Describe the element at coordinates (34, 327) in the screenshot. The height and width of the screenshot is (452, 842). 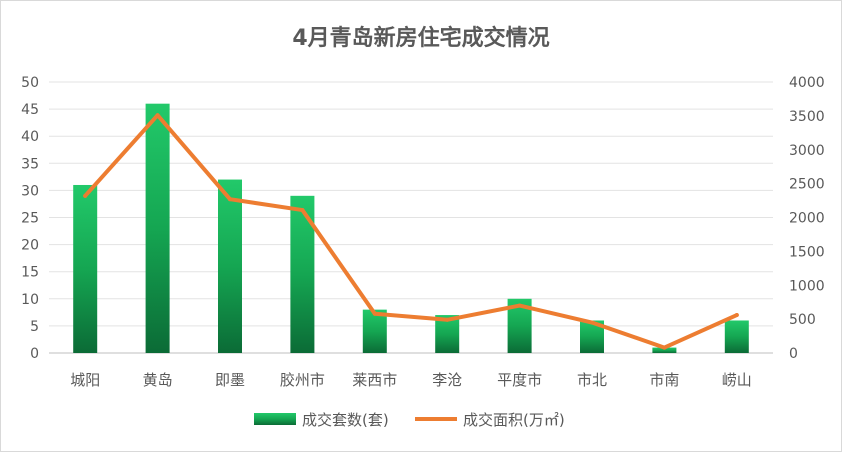
I see `left-tick-label: 5` at that location.